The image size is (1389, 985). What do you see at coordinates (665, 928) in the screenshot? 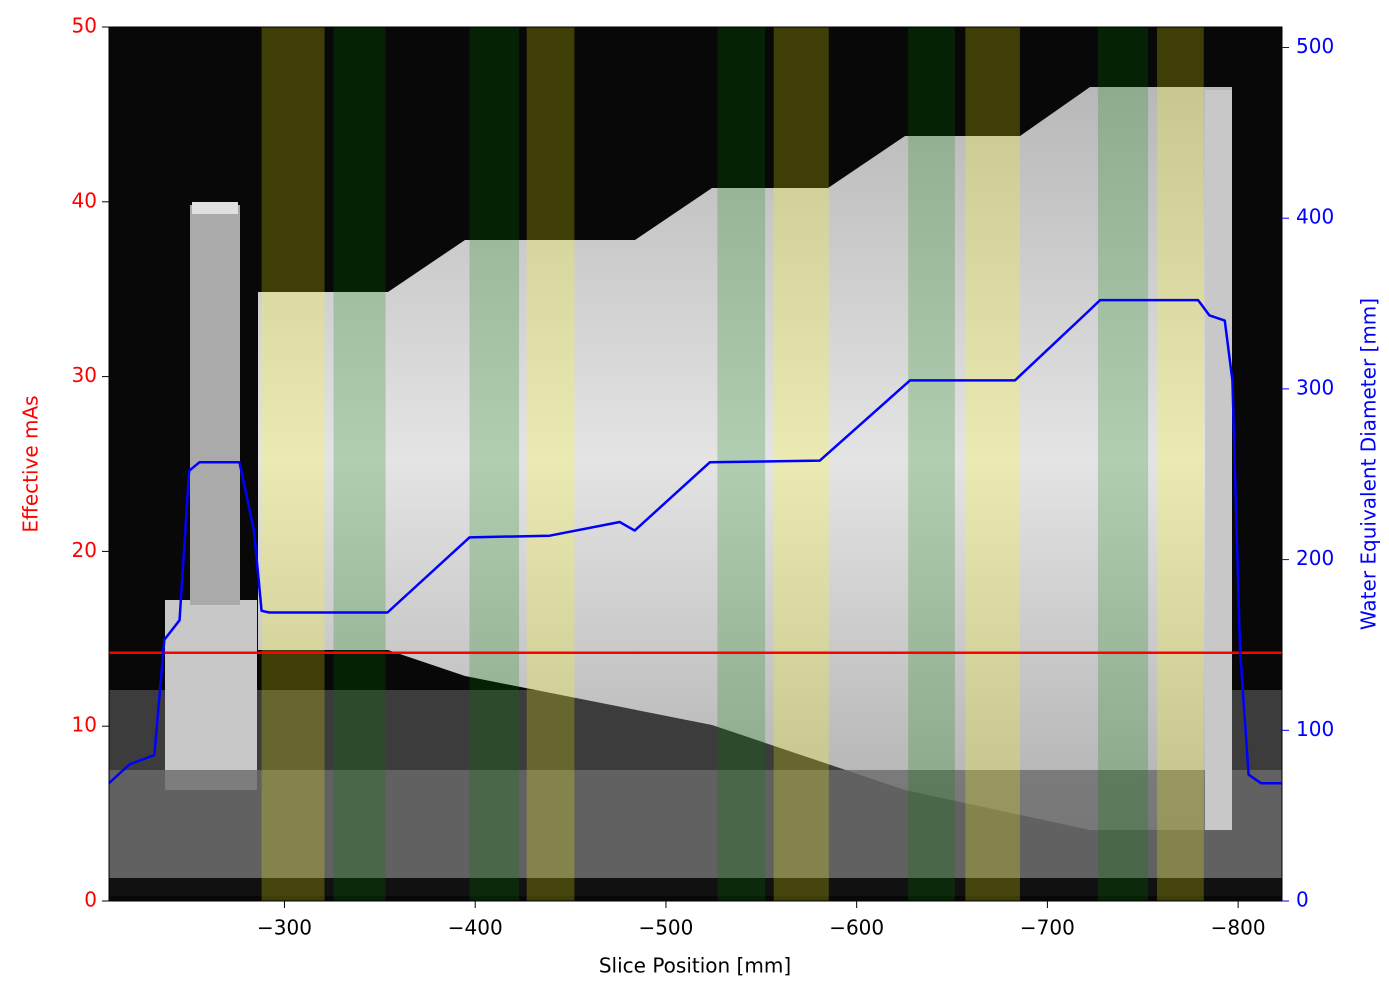
I see `x-tick-label: −500` at bounding box center [665, 928].